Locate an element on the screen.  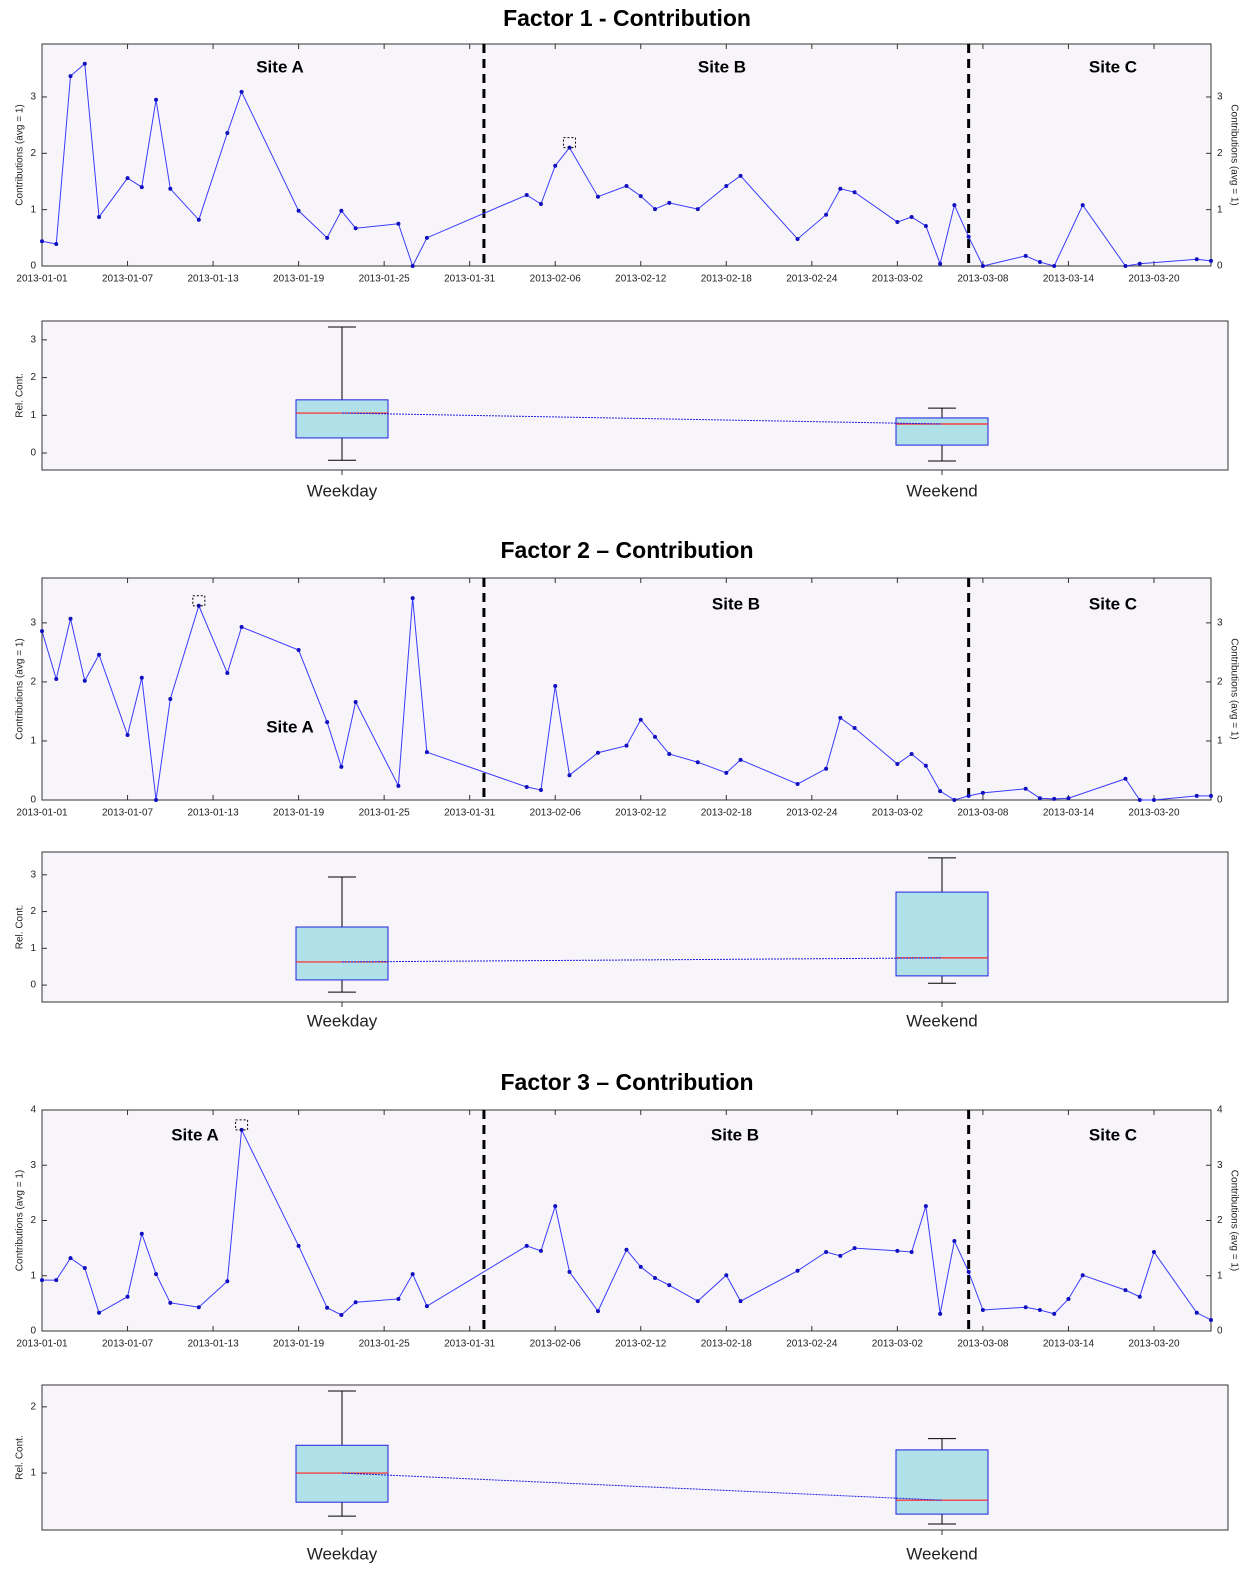
series-line is located at coordinates (626, 165).